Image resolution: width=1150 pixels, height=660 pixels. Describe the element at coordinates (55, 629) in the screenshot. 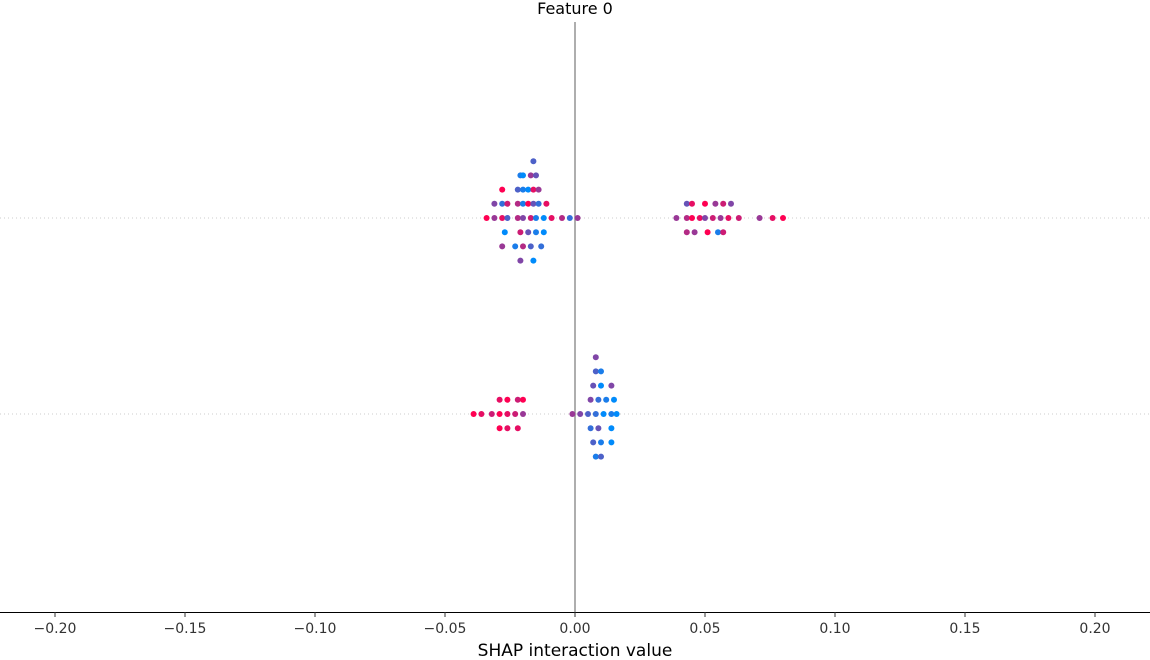

I see `x-tick-label: −0.20` at that location.